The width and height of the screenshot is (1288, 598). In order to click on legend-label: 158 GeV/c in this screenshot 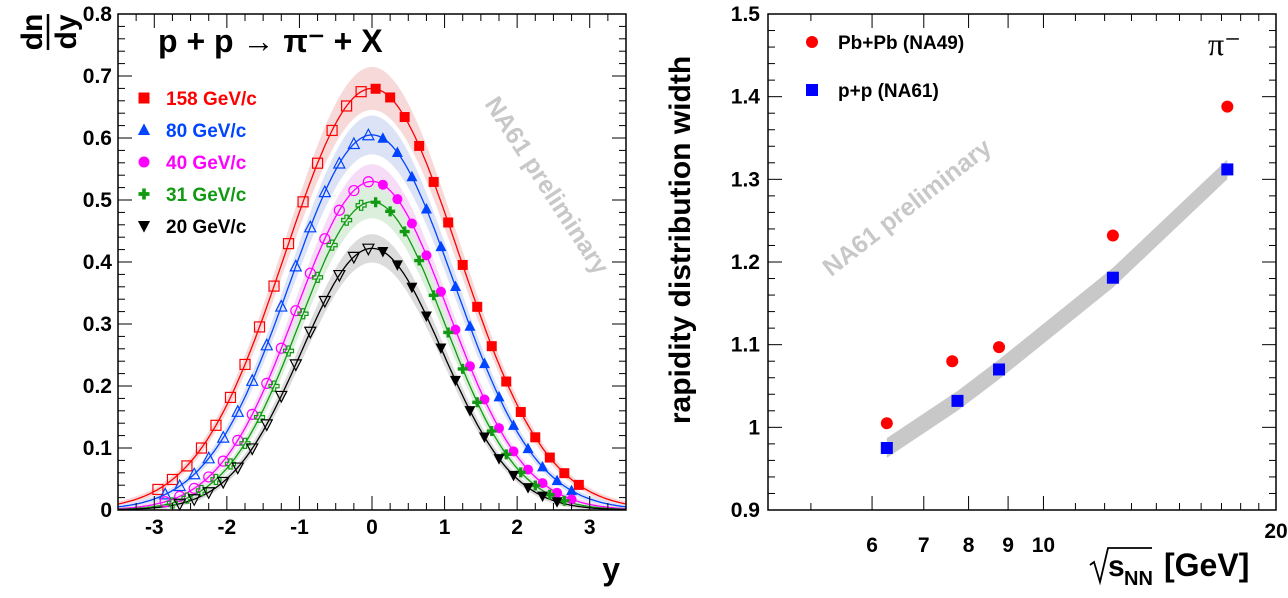, I will do `click(211, 99)`.